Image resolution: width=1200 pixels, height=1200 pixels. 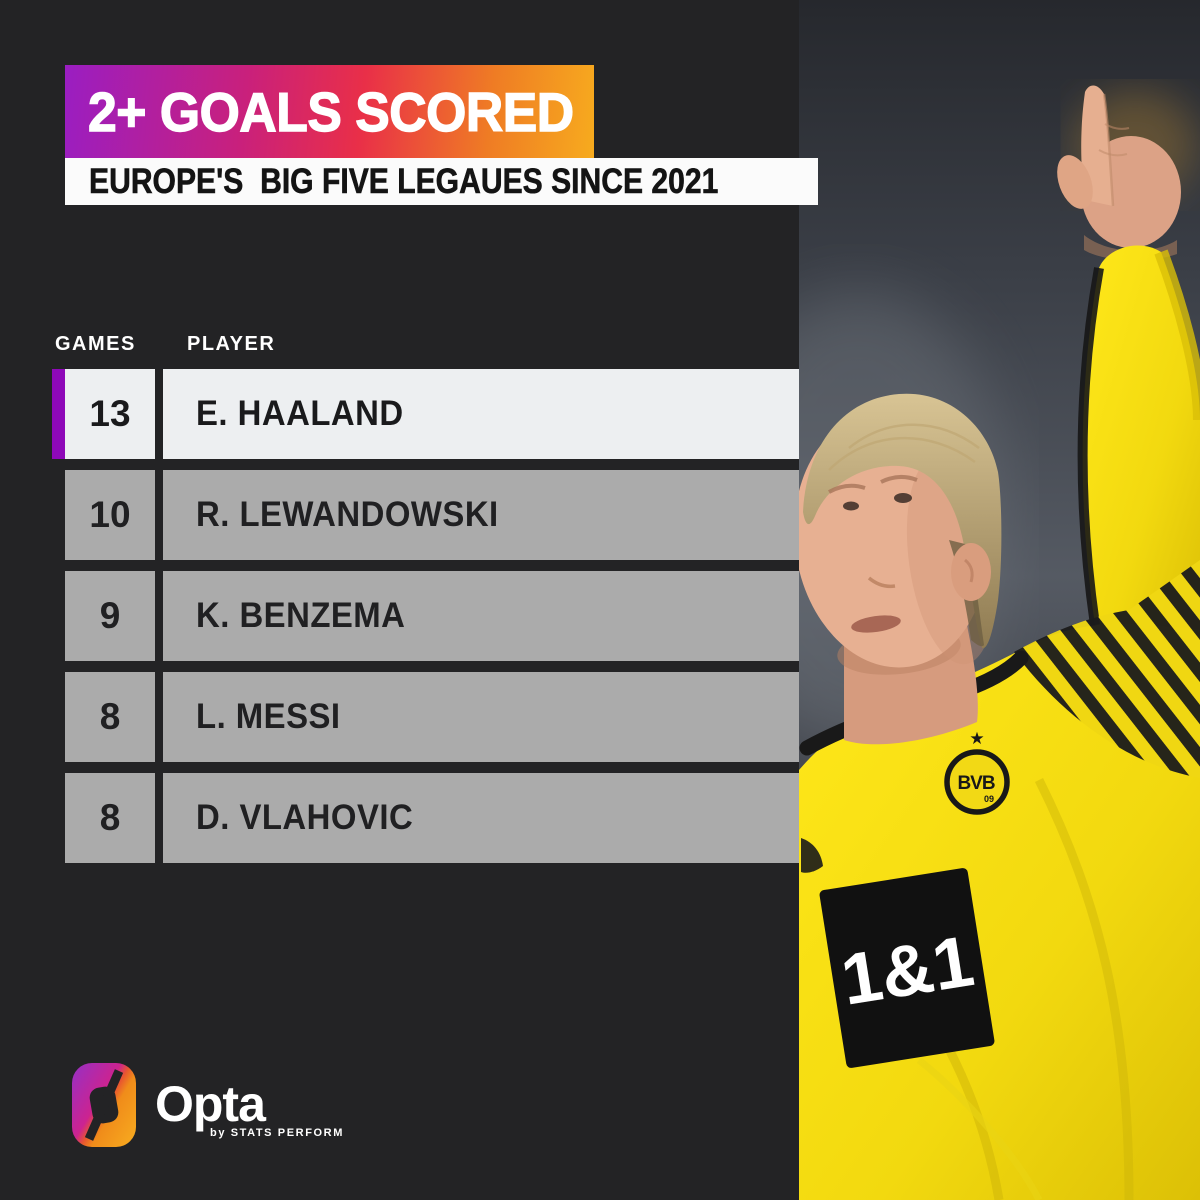 I want to click on highlight-accent-bar, so click(x=58, y=414).